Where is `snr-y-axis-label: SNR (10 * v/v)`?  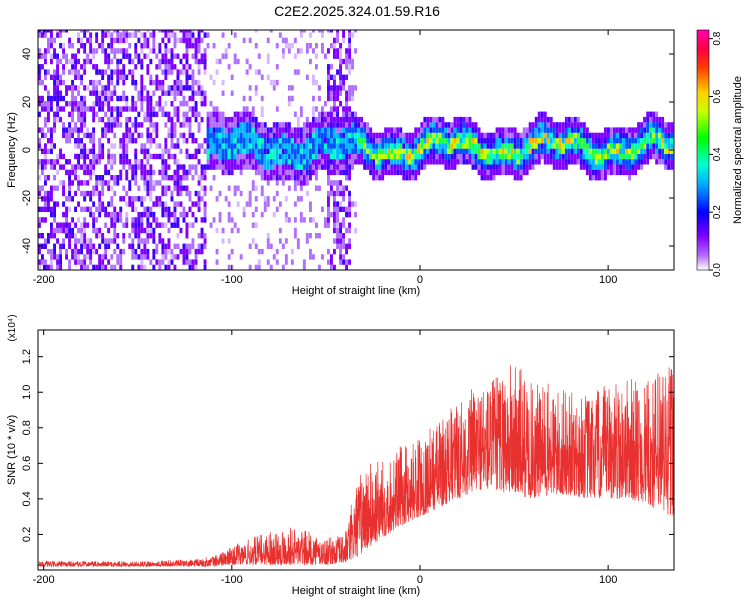
snr-y-axis-label: SNR (10 * v/v) is located at coordinates (12, 450).